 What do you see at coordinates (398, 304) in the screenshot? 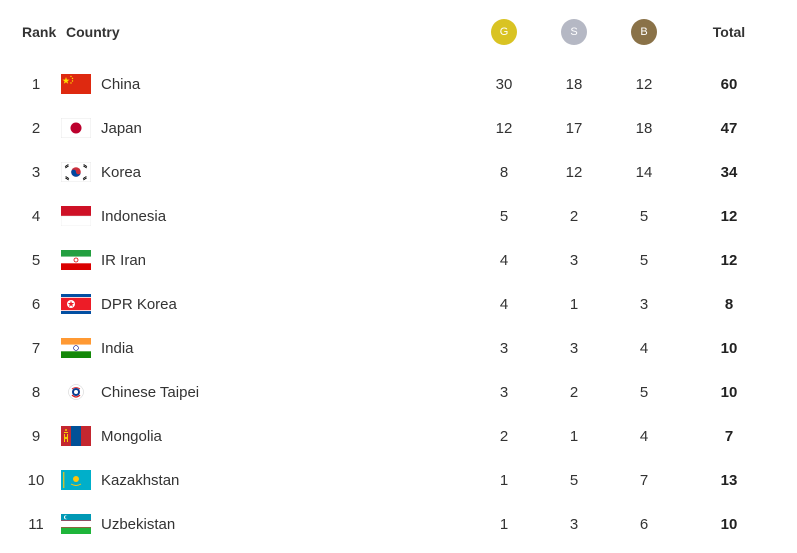
I see `table-row: 6 DPR Korea 4 1 3 8` at bounding box center [398, 304].